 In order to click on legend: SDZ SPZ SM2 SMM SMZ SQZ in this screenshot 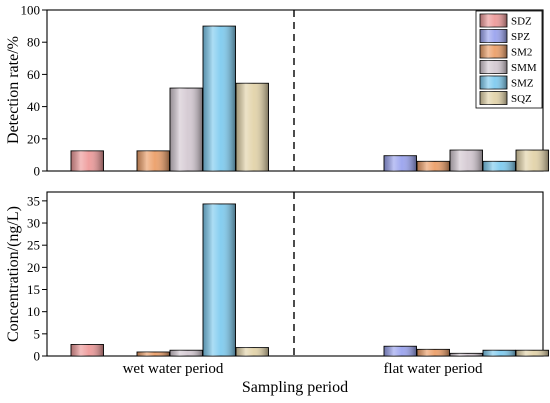, I will do `click(509, 59)`.